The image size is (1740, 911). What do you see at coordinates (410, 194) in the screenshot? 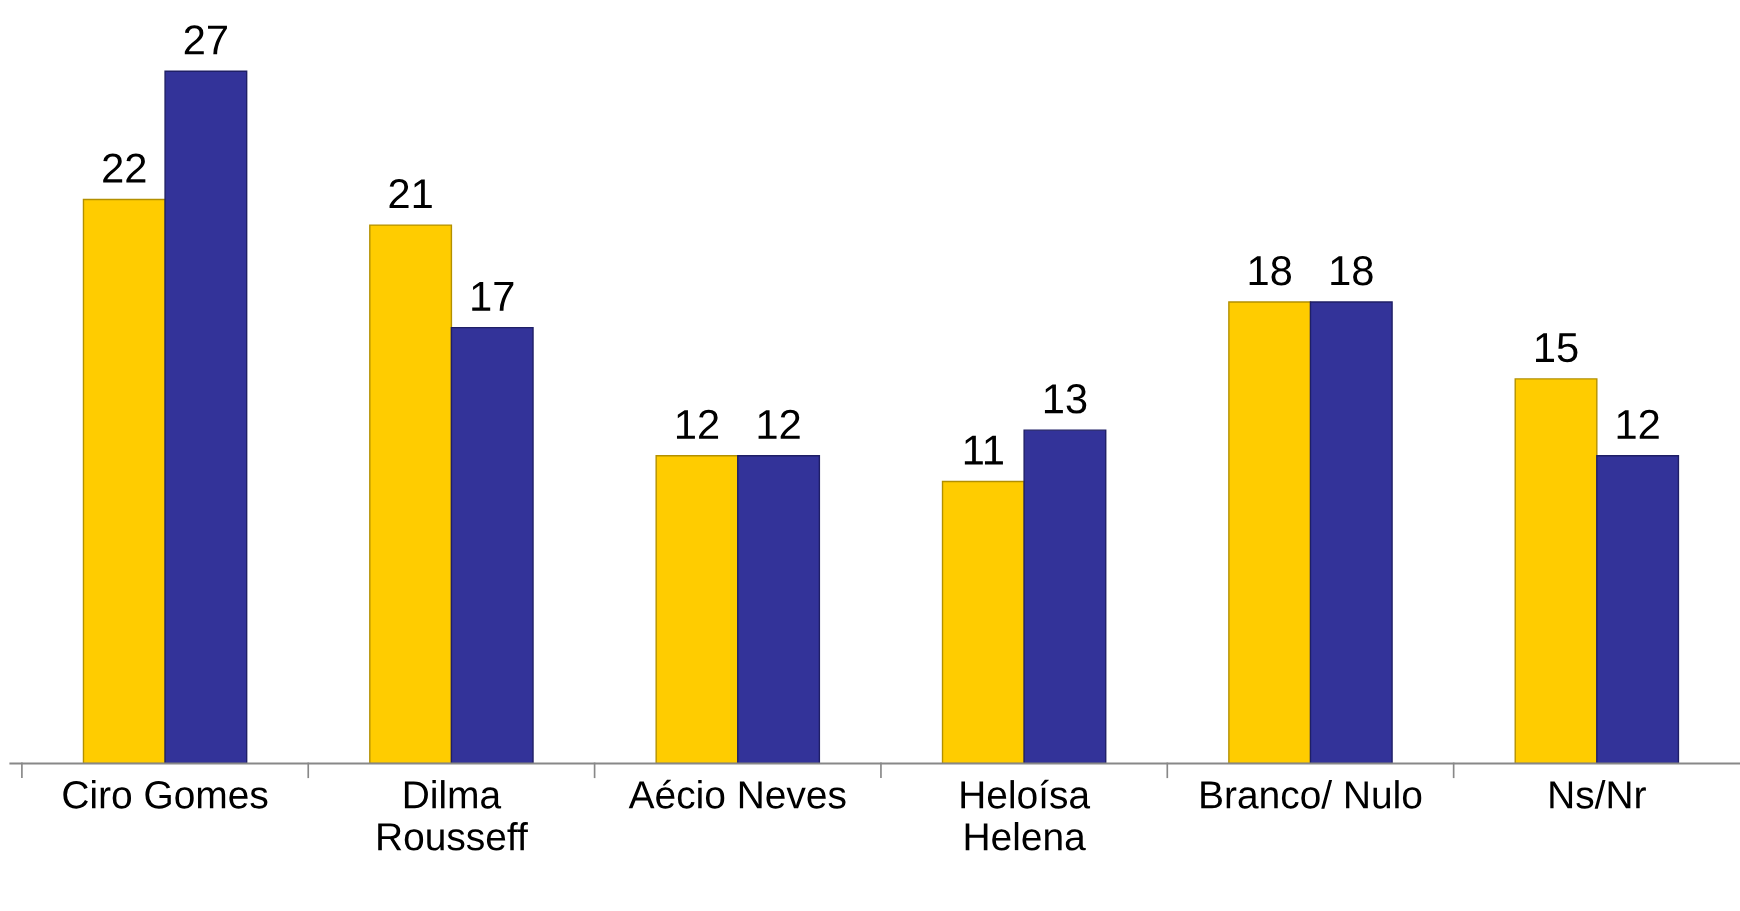
I see `data-label: 21` at bounding box center [410, 194].